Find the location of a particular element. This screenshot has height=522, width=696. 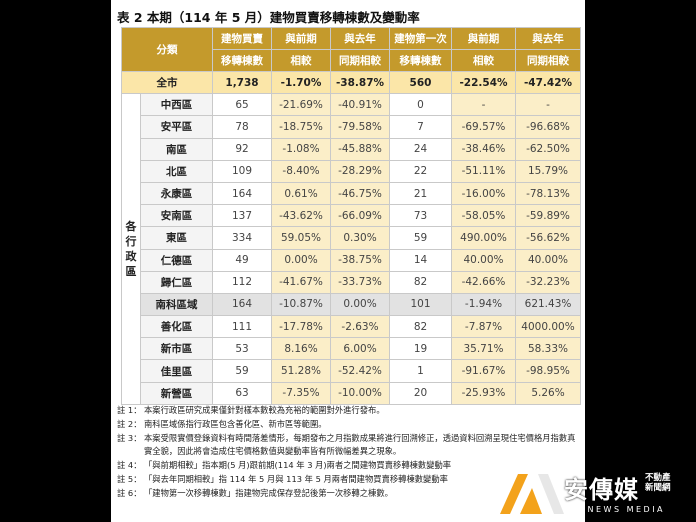

logo-mark-icon is located at coordinates (532, 494).